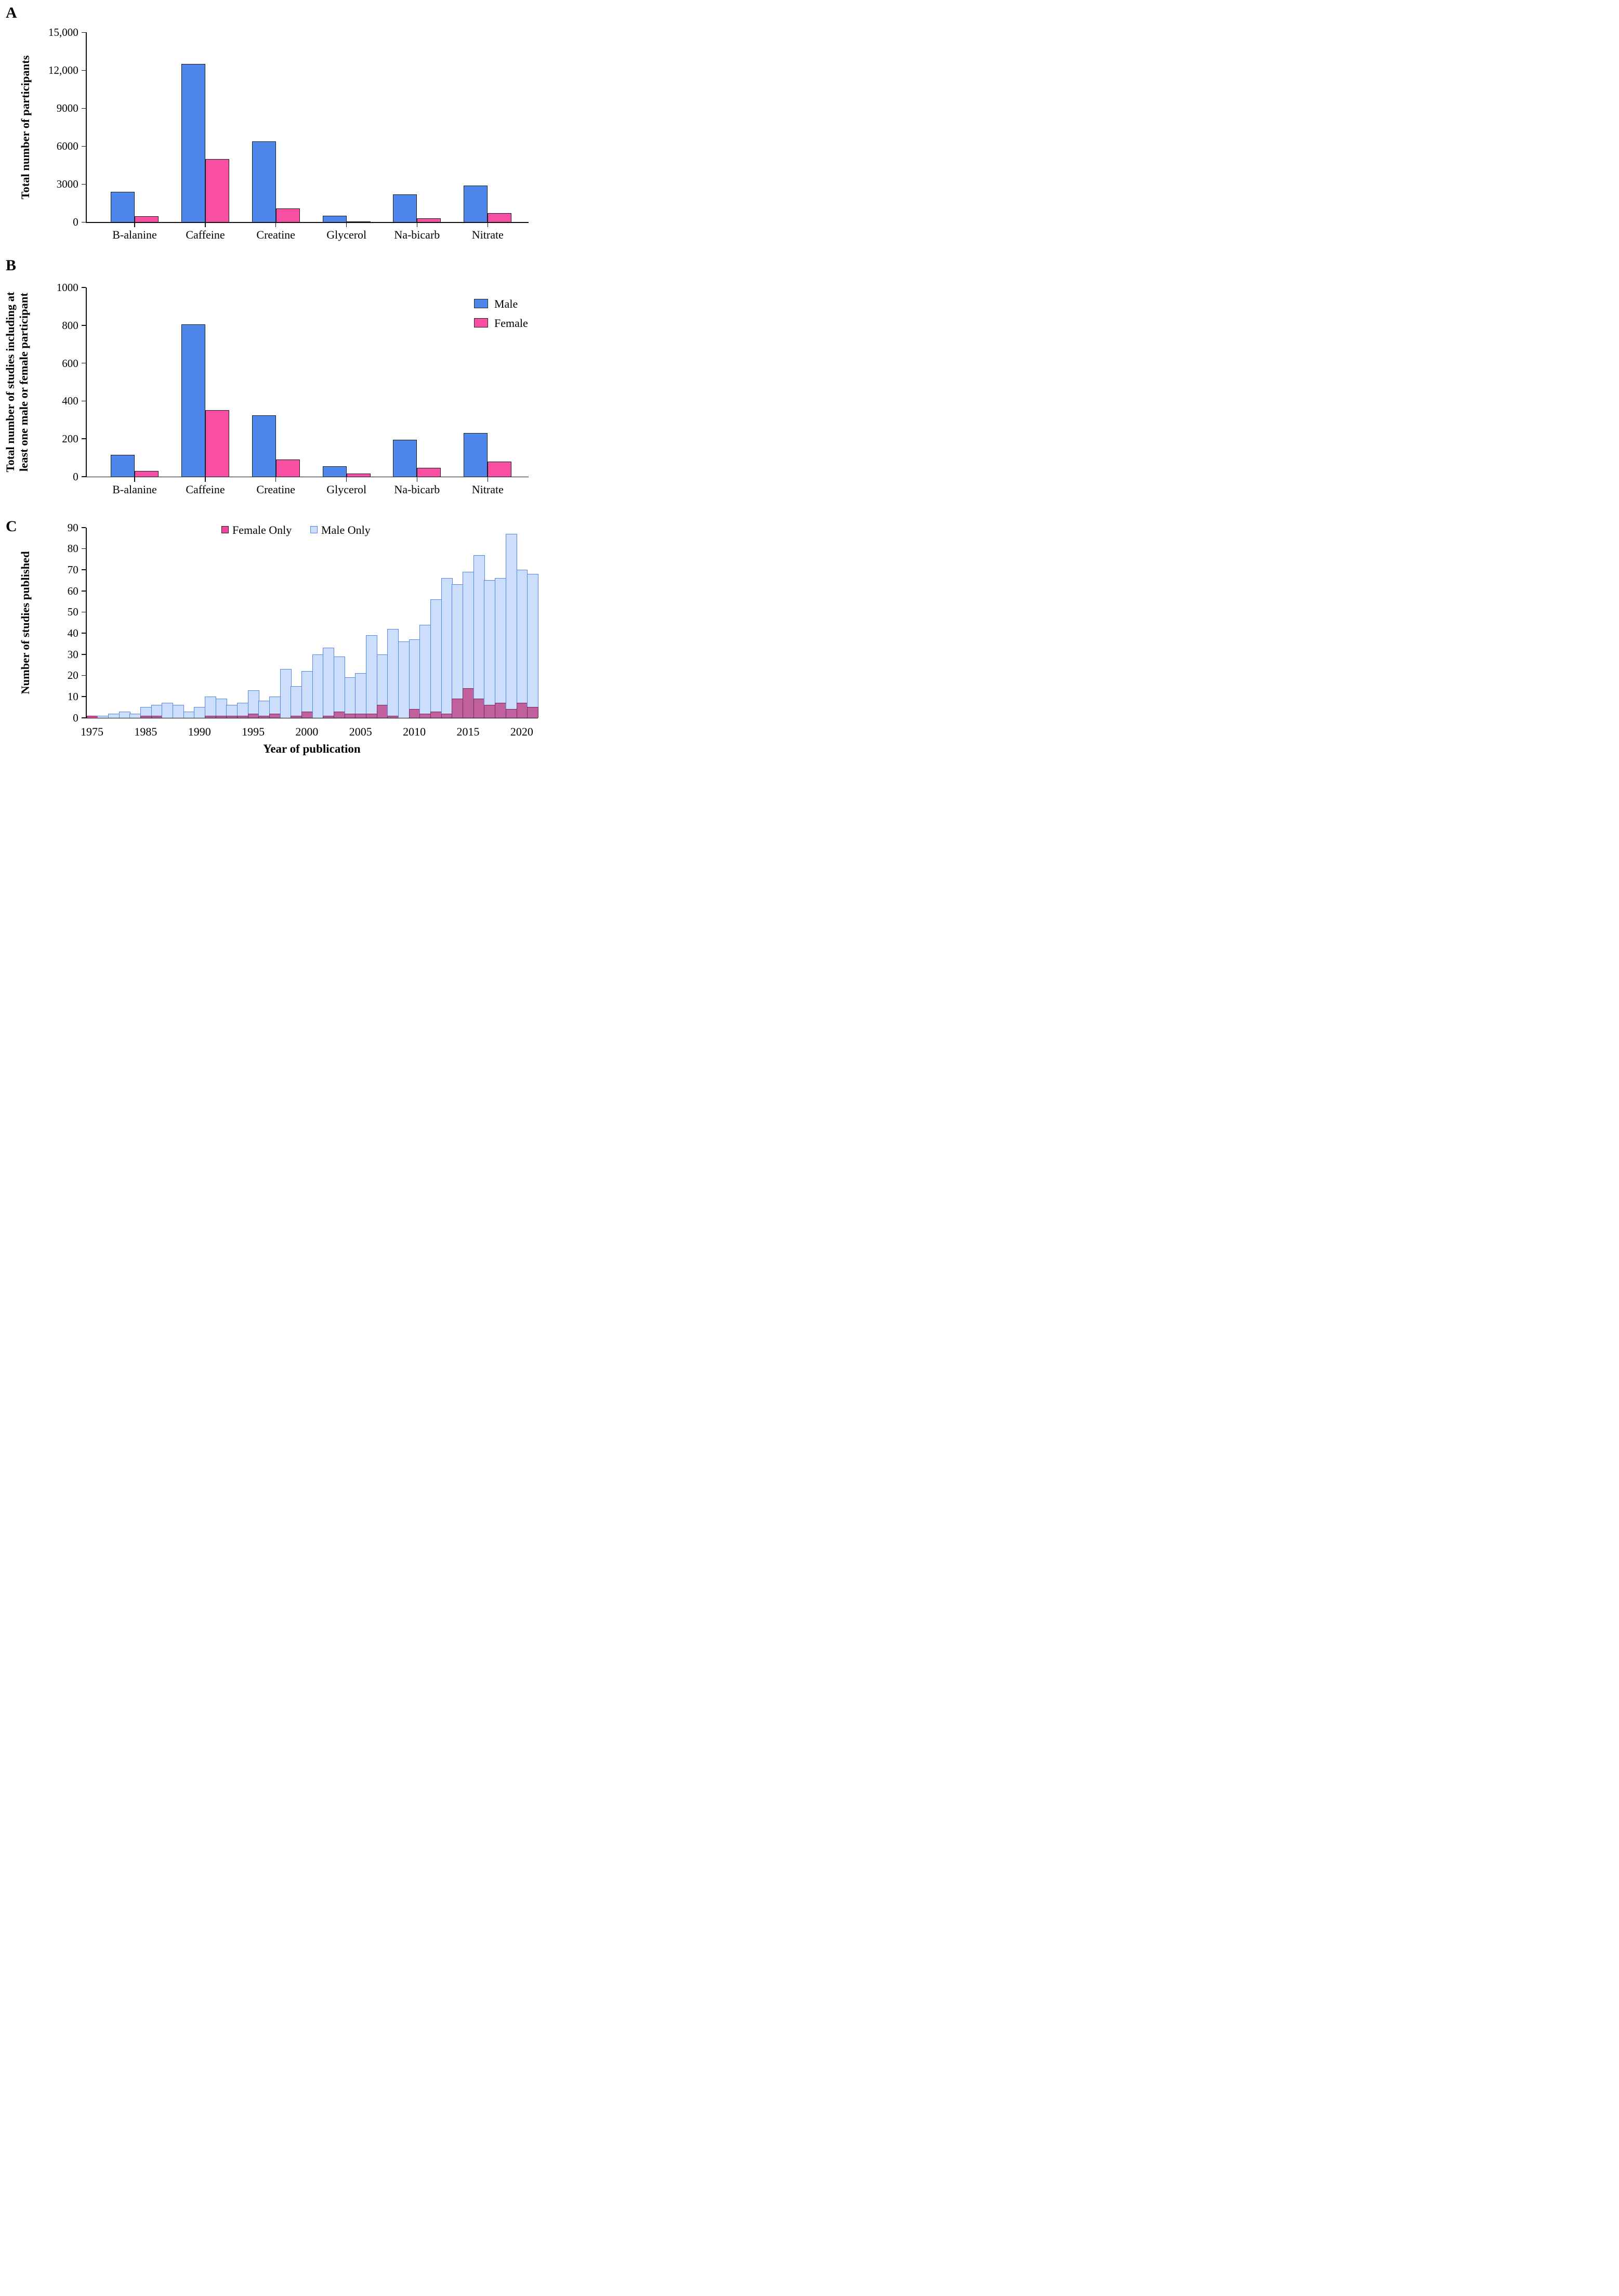 Image resolution: width=1619 pixels, height=2296 pixels. What do you see at coordinates (73, 696) in the screenshot?
I see `y-tick-label: 10` at bounding box center [73, 696].